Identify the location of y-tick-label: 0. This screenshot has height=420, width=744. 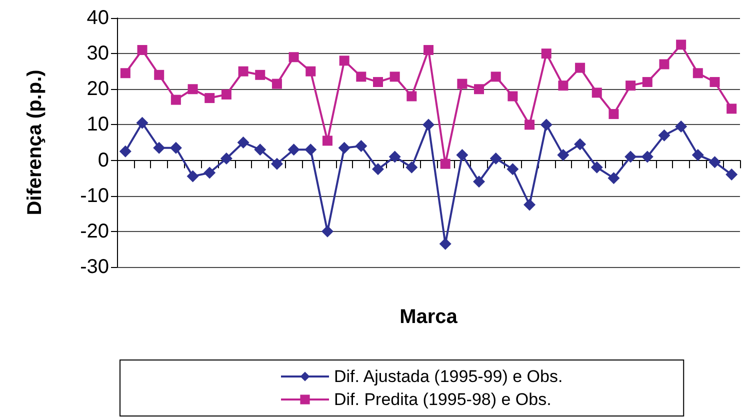
(103, 160).